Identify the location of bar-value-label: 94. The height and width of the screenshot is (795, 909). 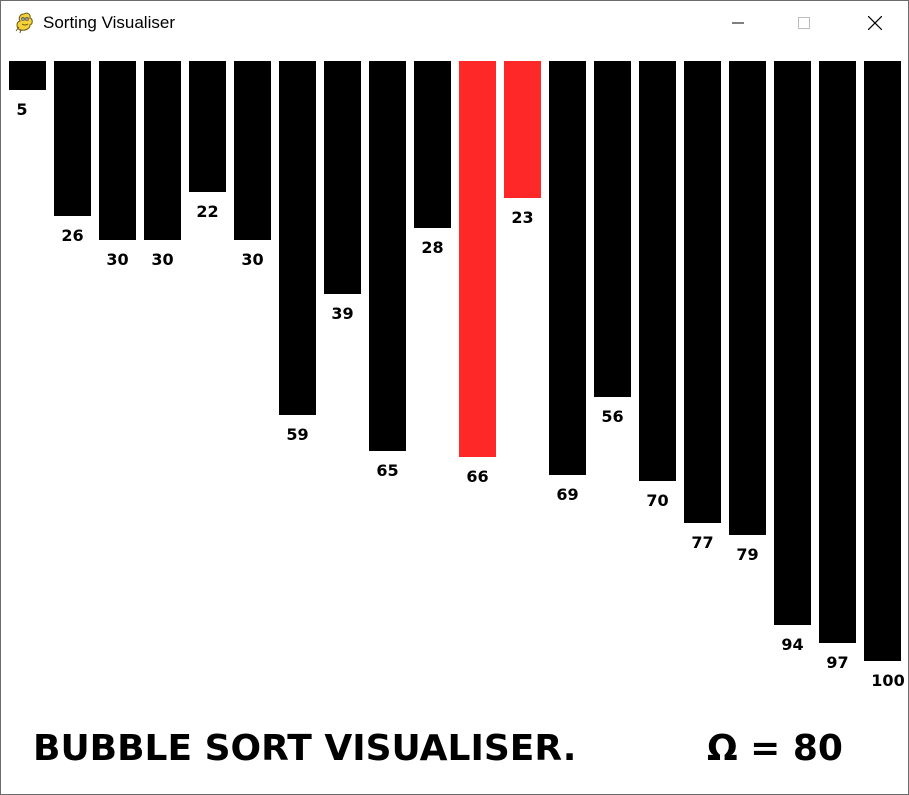
(792, 644).